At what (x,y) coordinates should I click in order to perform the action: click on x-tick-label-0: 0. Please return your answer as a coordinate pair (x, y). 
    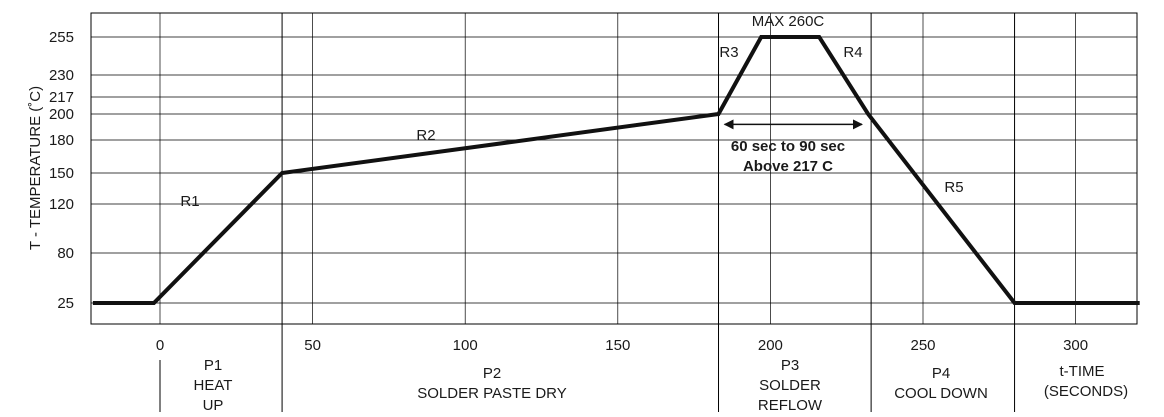
    Looking at the image, I should click on (160, 345).